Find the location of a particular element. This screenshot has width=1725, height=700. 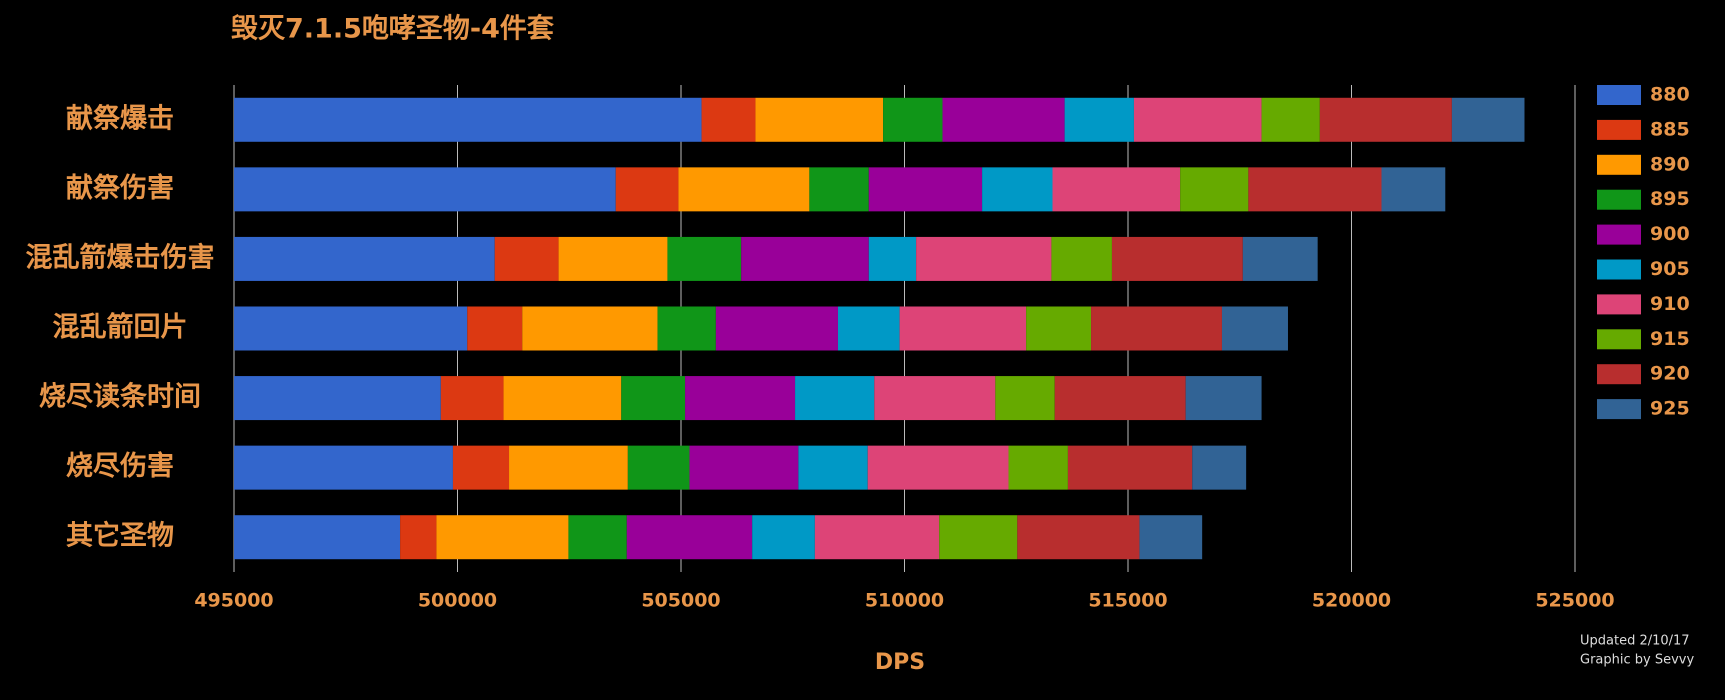

x-tick-label: 520000 is located at coordinates (1351, 601).